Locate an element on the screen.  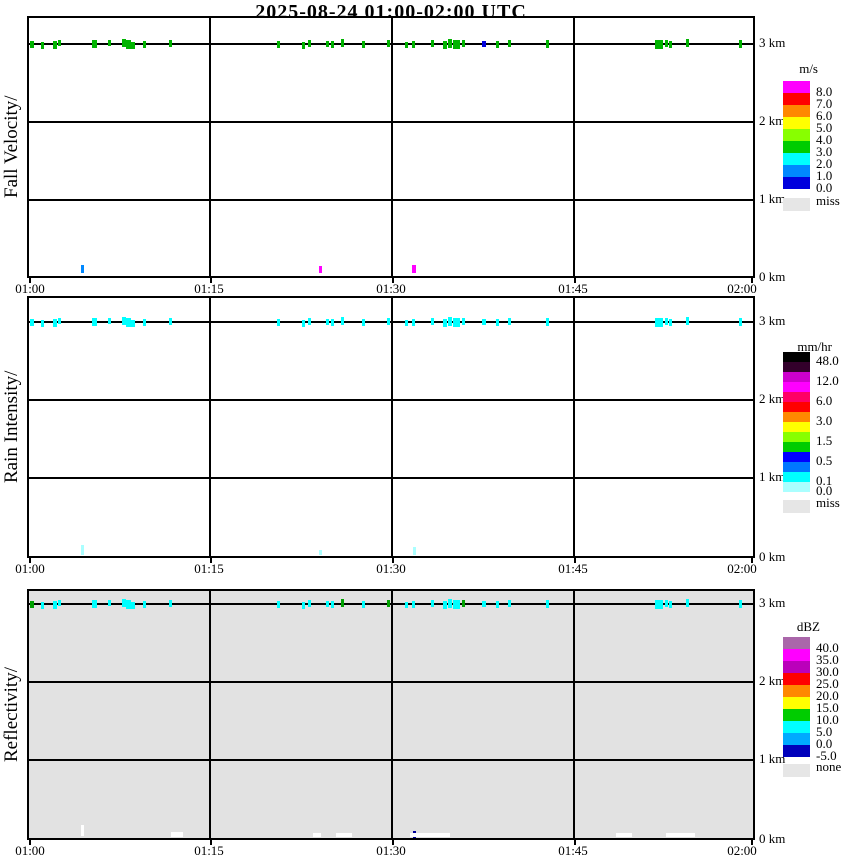
legend-tick-label: 0.0 is located at coordinates (824, 187).